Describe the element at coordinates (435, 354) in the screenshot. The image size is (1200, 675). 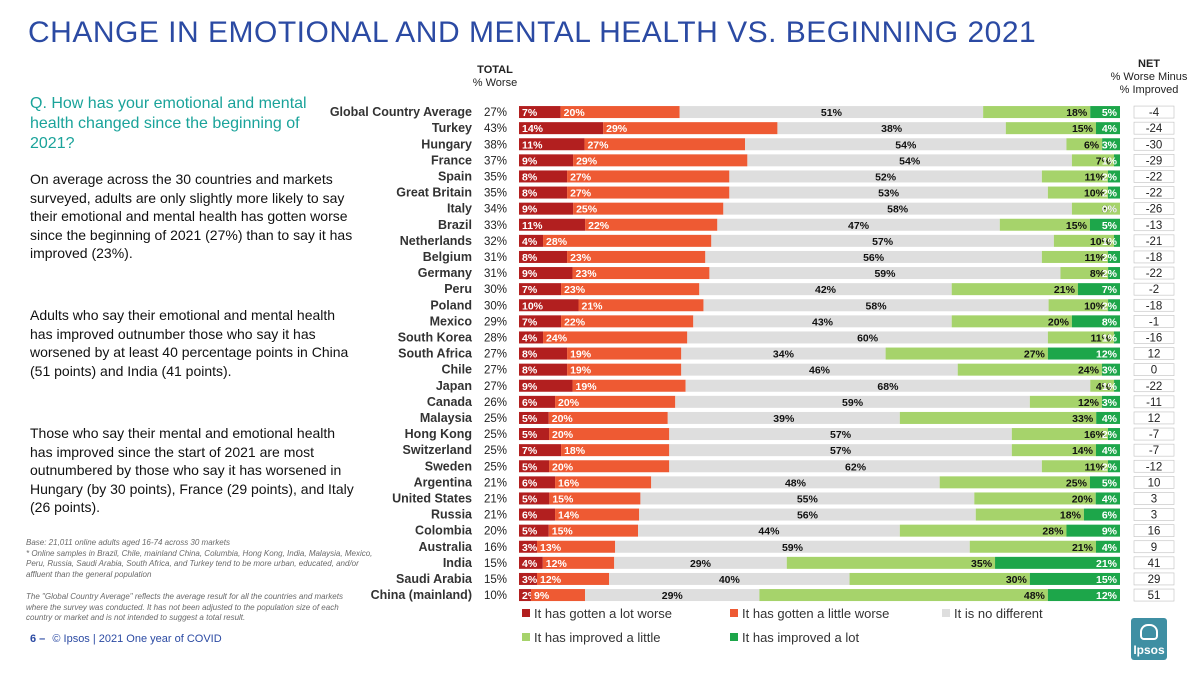
I see `country-label: South Africa` at that location.